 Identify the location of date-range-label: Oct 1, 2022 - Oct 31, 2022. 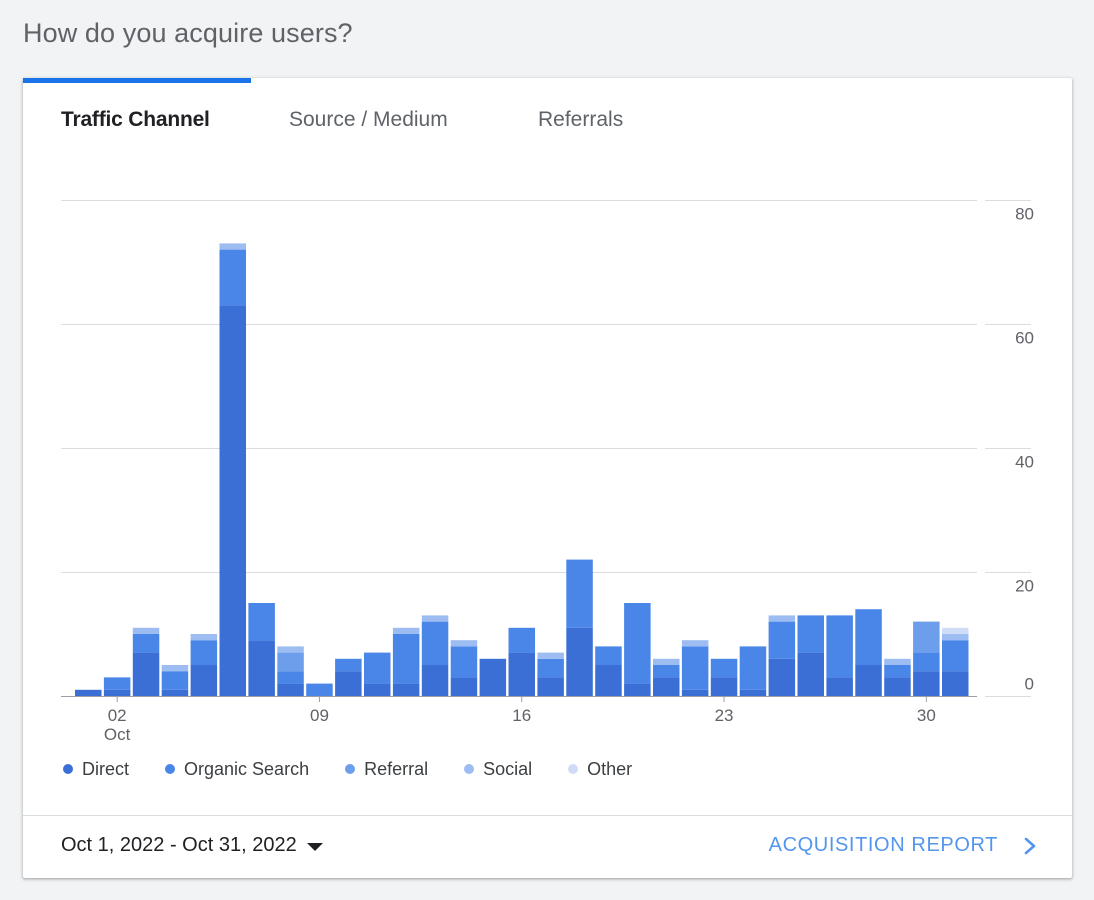
(179, 845).